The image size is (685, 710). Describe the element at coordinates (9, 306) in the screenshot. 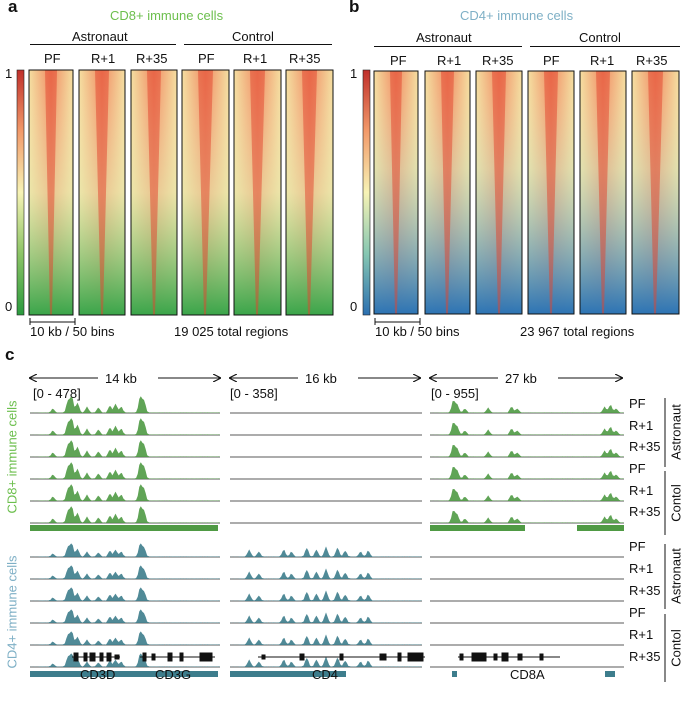

I see `panel-a-scale-min: 0` at that location.